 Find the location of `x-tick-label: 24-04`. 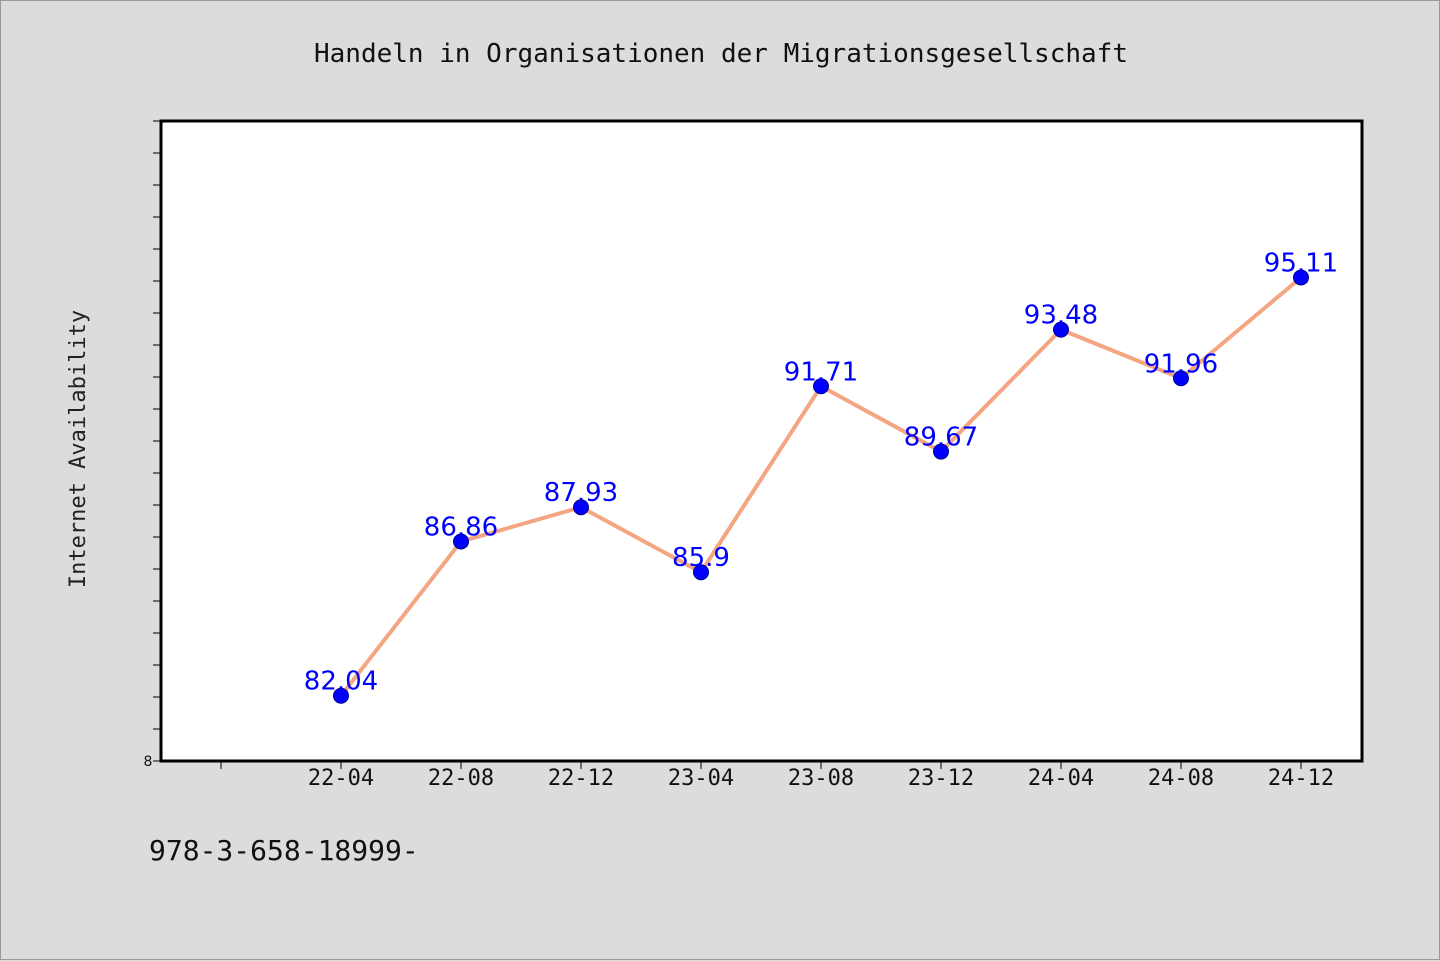

x-tick-label: 24-04 is located at coordinates (1061, 778).